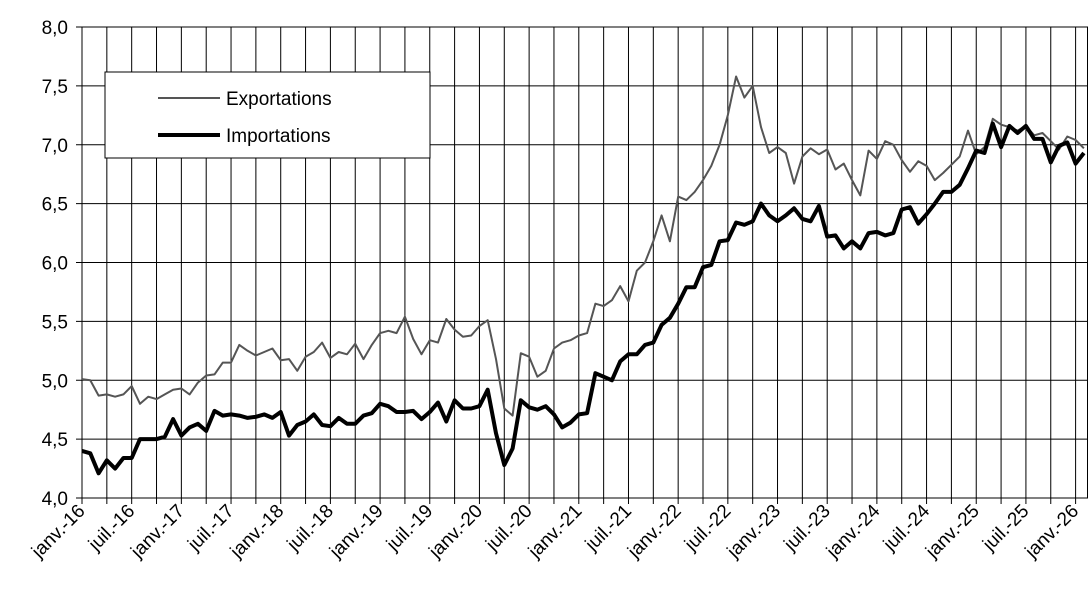 The height and width of the screenshot is (604, 1088). What do you see at coordinates (58, 532) in the screenshot?
I see `x-tick-label: janv.-16` at bounding box center [58, 532].